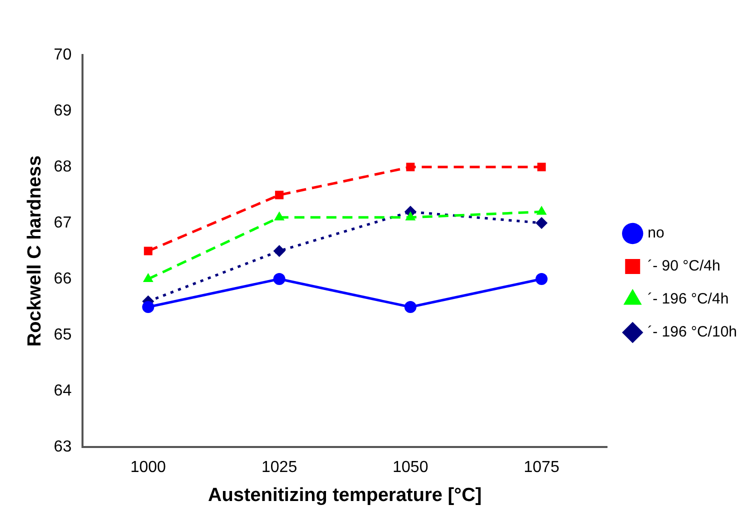 This screenshot has width=747, height=516. Describe the element at coordinates (148, 467) in the screenshot. I see `x-tick-label: 1000` at that location.